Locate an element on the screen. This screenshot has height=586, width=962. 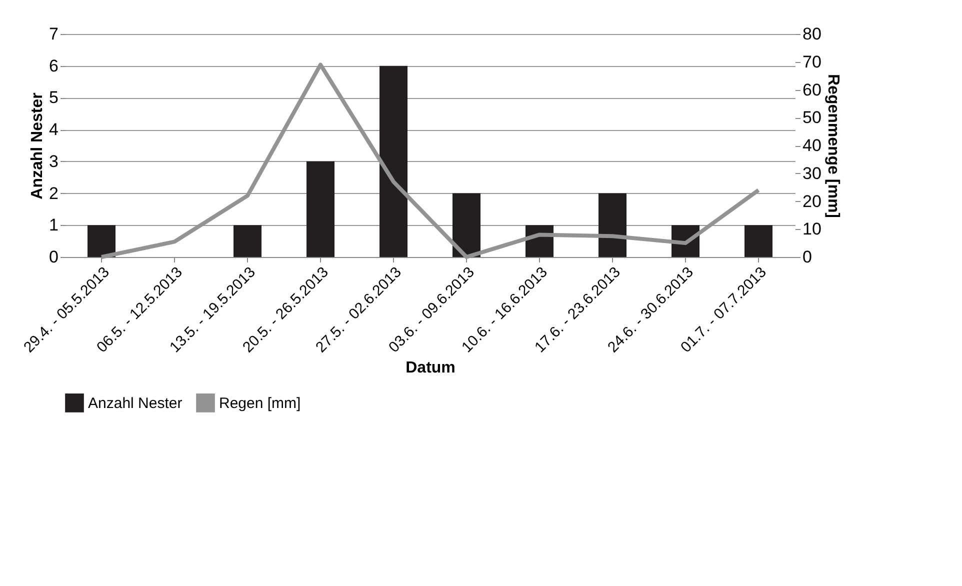
y2-tick-label: 50 is located at coordinates (812, 118).